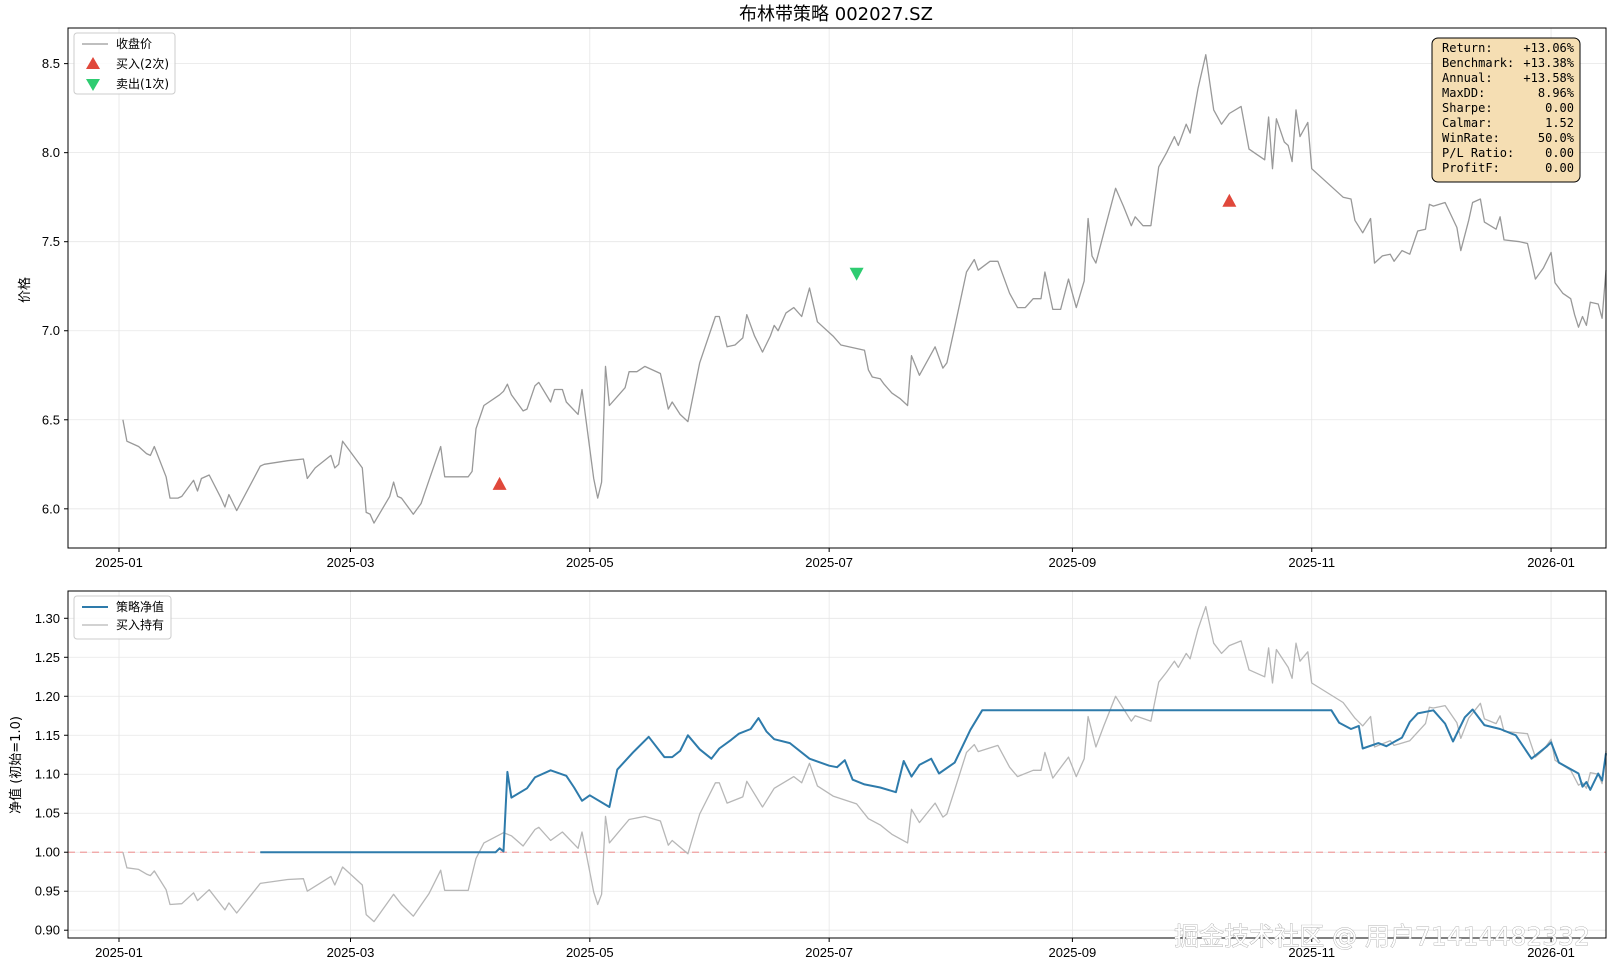  What do you see at coordinates (51, 419) in the screenshot?
I see `y-tick-label: 6.5` at bounding box center [51, 419].